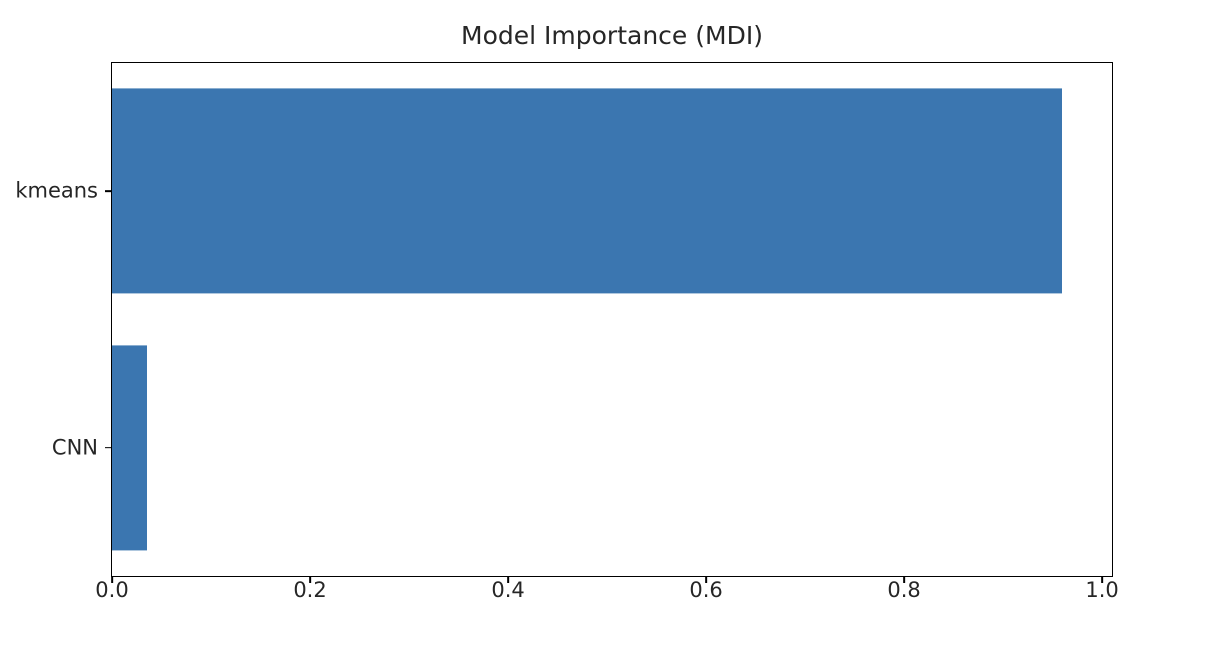  I want to click on chart-title: Model Importance (MDI), so click(612, 35).